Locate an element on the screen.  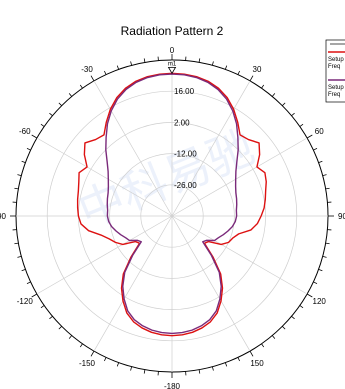
radial-tick-label: -26.00 is located at coordinates (185, 185).